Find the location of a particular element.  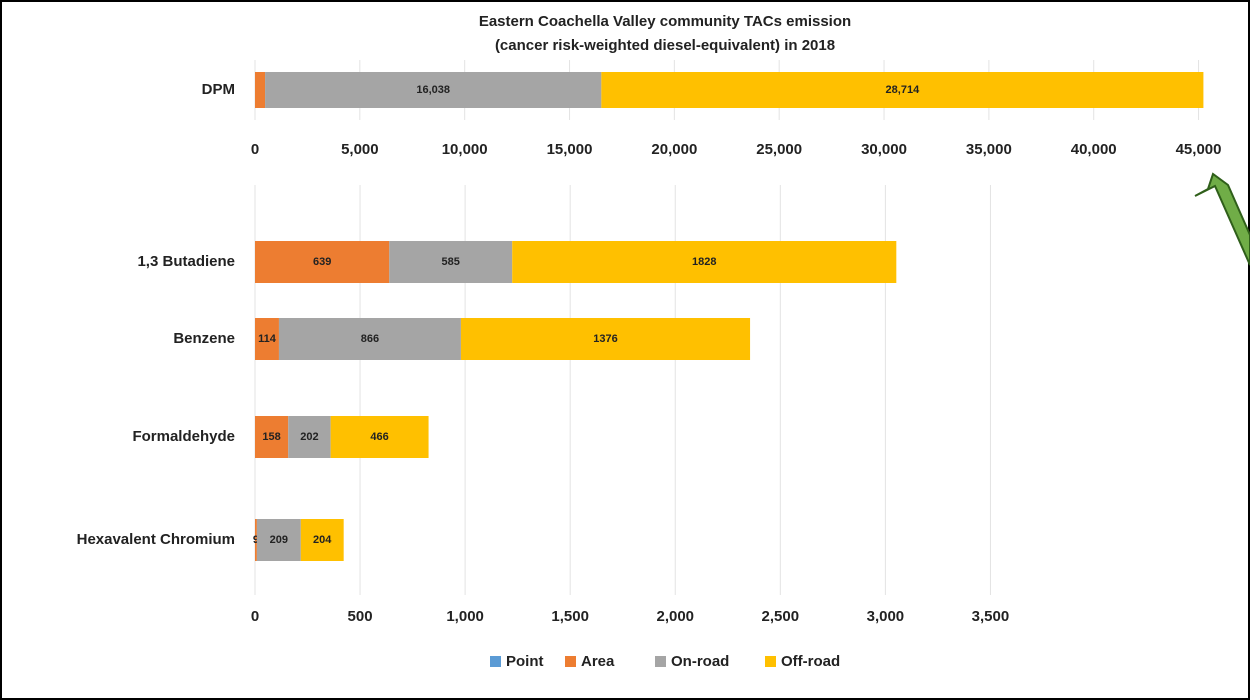

data-label: 28,714 is located at coordinates (903, 90).